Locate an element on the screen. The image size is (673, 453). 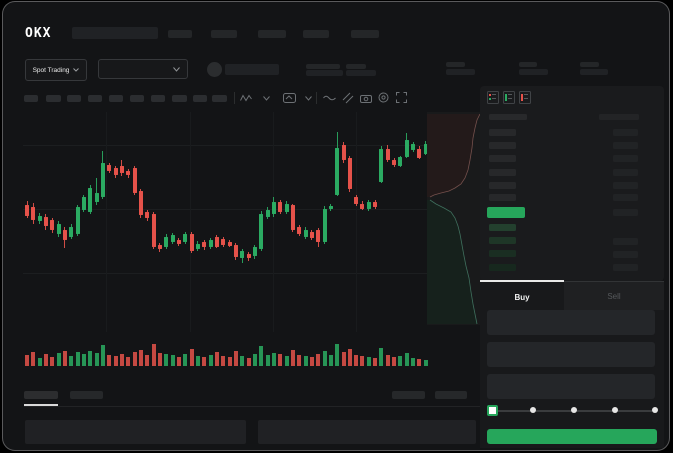
pair-selector-dropdown is located at coordinates (143, 69).